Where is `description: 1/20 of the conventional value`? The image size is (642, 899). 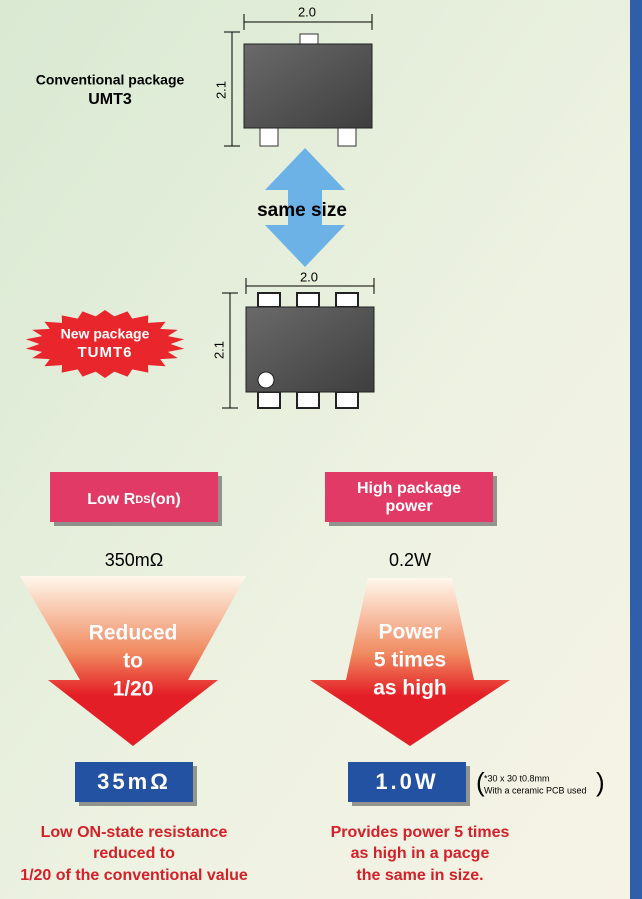
description: 1/20 of the conventional value is located at coordinates (134, 875).